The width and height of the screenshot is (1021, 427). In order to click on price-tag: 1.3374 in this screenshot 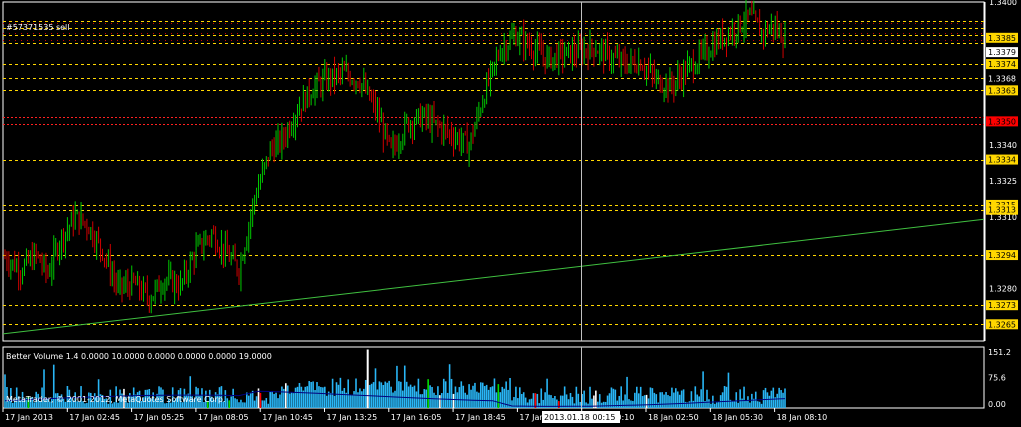, I will do `click(1002, 64)`.